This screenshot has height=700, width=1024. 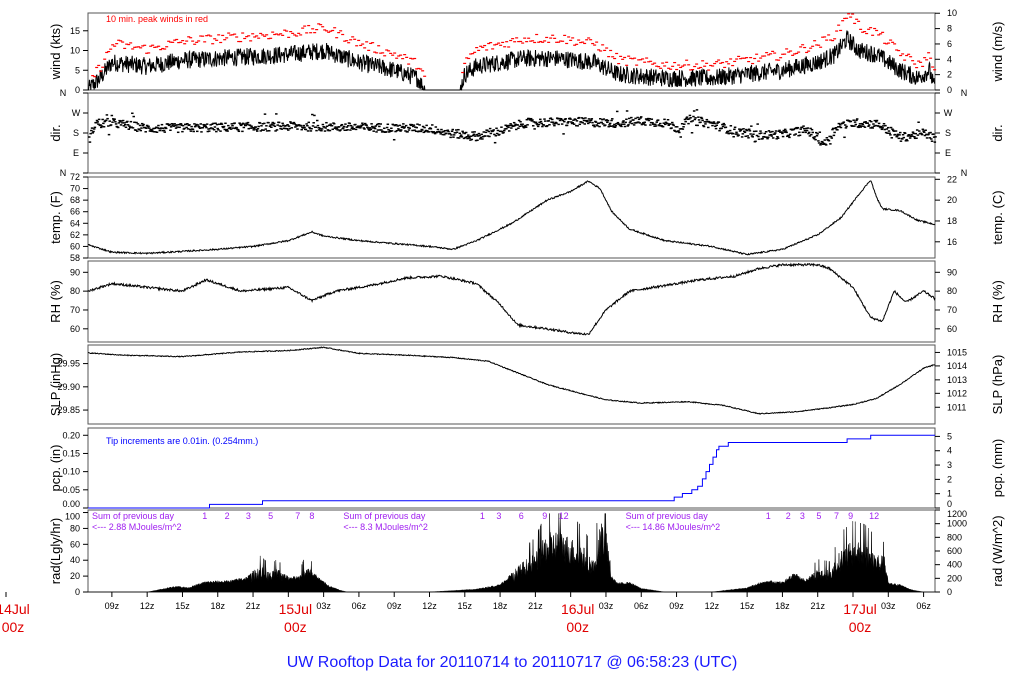 What do you see at coordinates (71, 435) in the screenshot?
I see `pcp-left-tick-label: 0.20` at bounding box center [71, 435].